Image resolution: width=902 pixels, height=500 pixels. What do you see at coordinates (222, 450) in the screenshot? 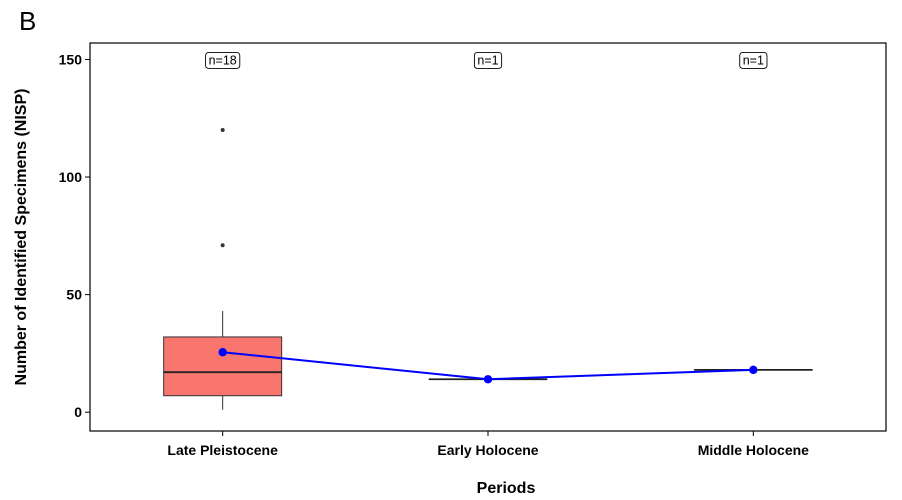
I see `x-tick-label: Late Pleistocene` at bounding box center [222, 450].